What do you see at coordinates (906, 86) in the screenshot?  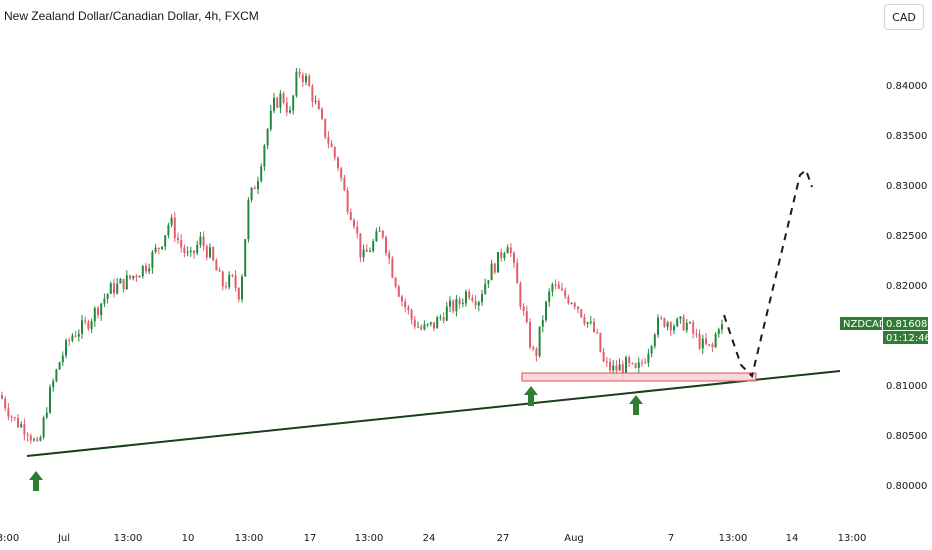 I see `price-tick-0: 0.84000` at bounding box center [906, 86].